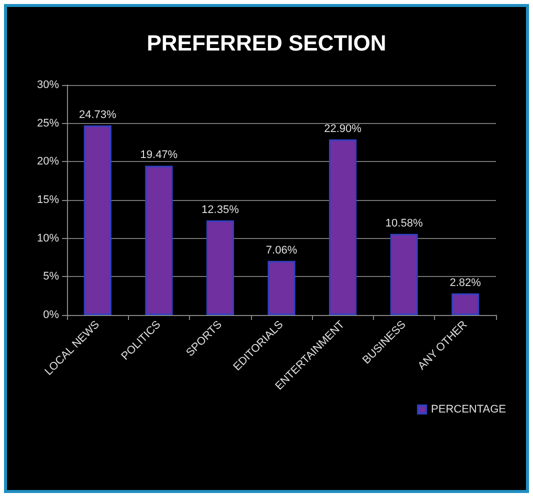  Describe the element at coordinates (468, 410) in the screenshot. I see `legend-label: PERCENTAGE` at that location.